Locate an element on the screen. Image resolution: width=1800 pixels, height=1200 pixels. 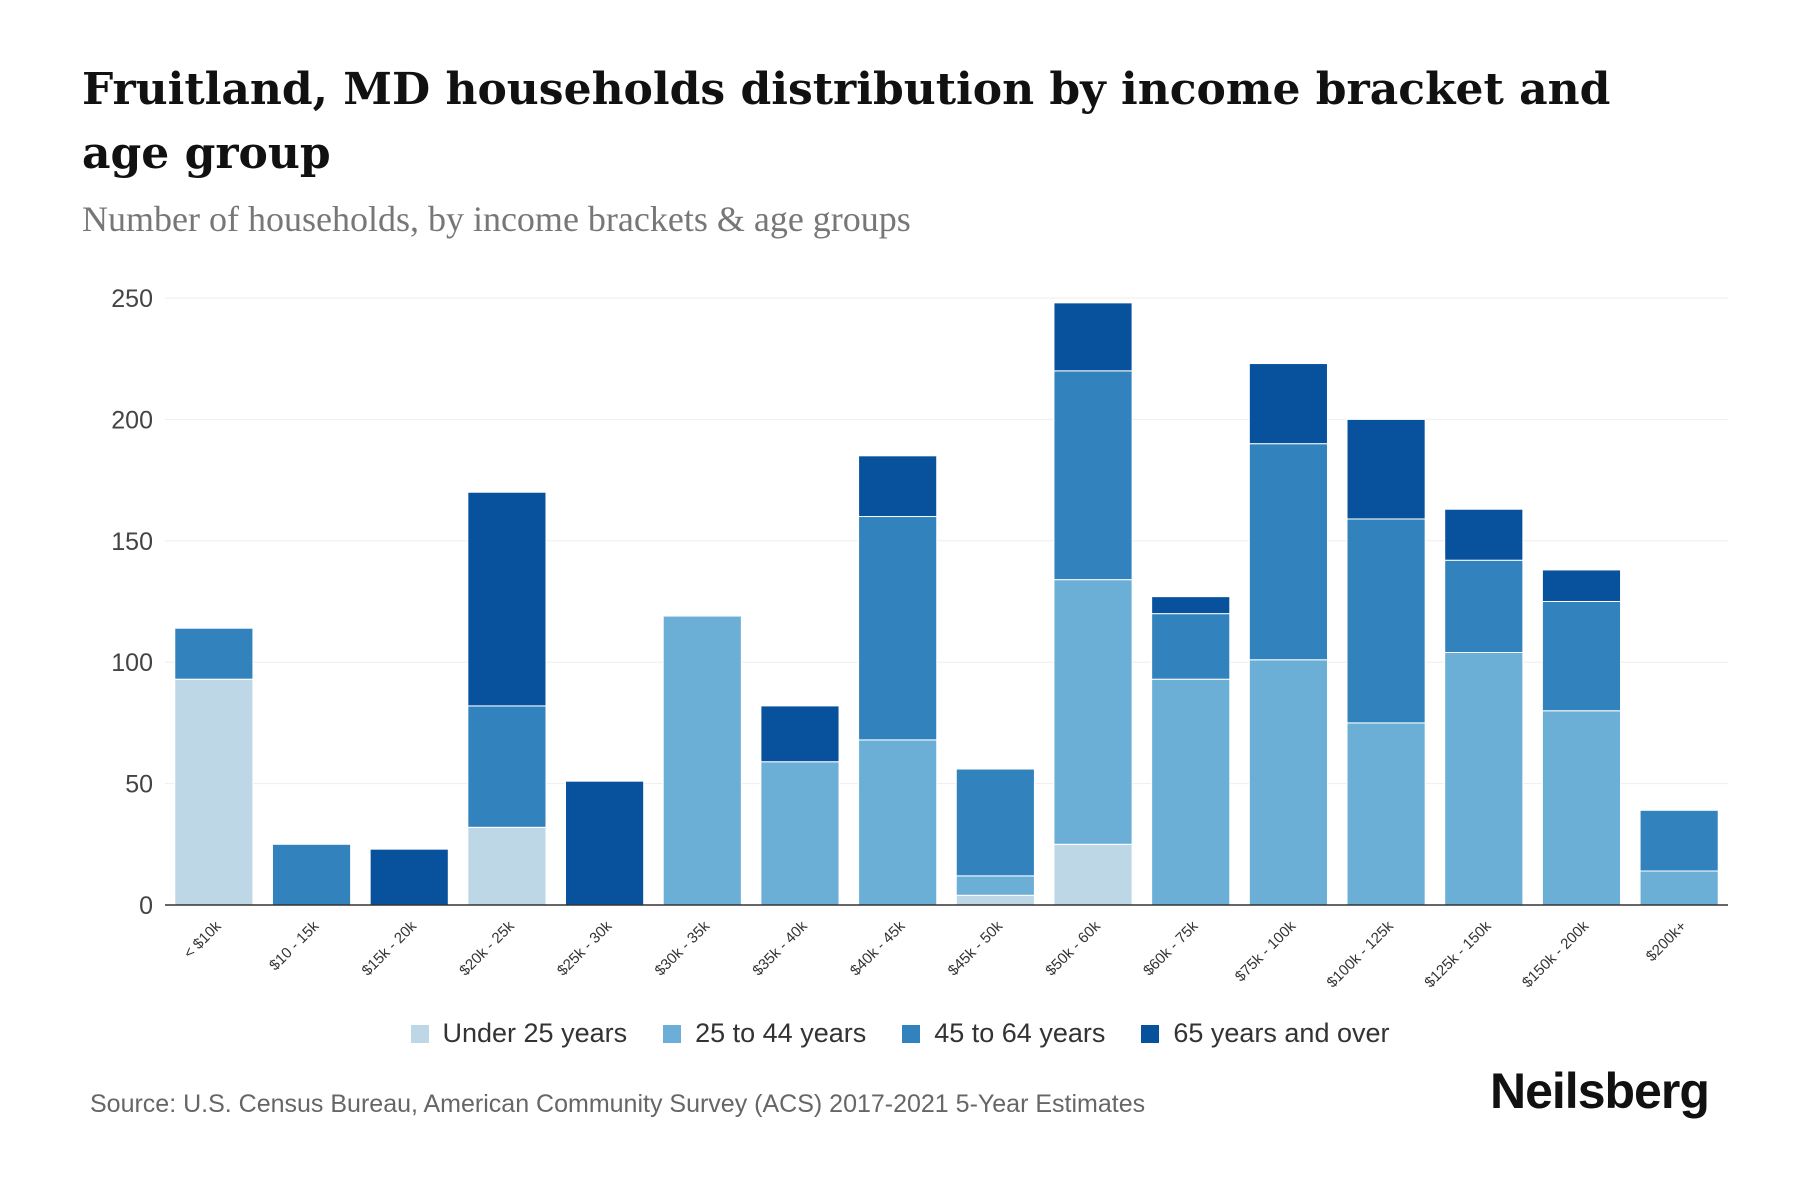
x-tick-label: $100k - 125k is located at coordinates (1361, 954).